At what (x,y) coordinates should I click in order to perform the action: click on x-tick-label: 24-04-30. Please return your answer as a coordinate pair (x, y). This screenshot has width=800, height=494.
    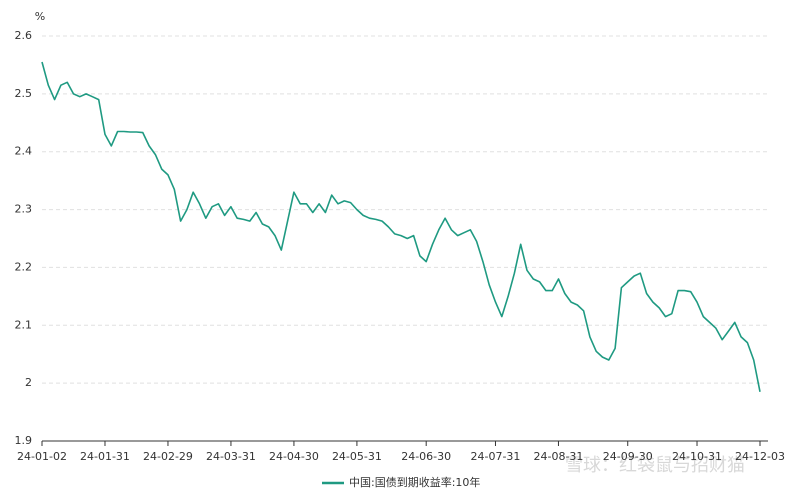
    Looking at the image, I should click on (294, 456).